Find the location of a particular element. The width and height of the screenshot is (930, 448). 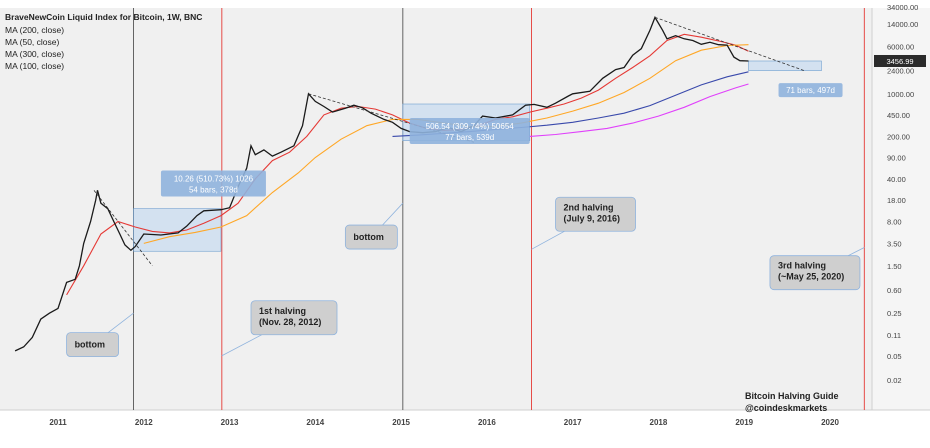

y-tick-label-8: 90.00 is located at coordinates (896, 157).